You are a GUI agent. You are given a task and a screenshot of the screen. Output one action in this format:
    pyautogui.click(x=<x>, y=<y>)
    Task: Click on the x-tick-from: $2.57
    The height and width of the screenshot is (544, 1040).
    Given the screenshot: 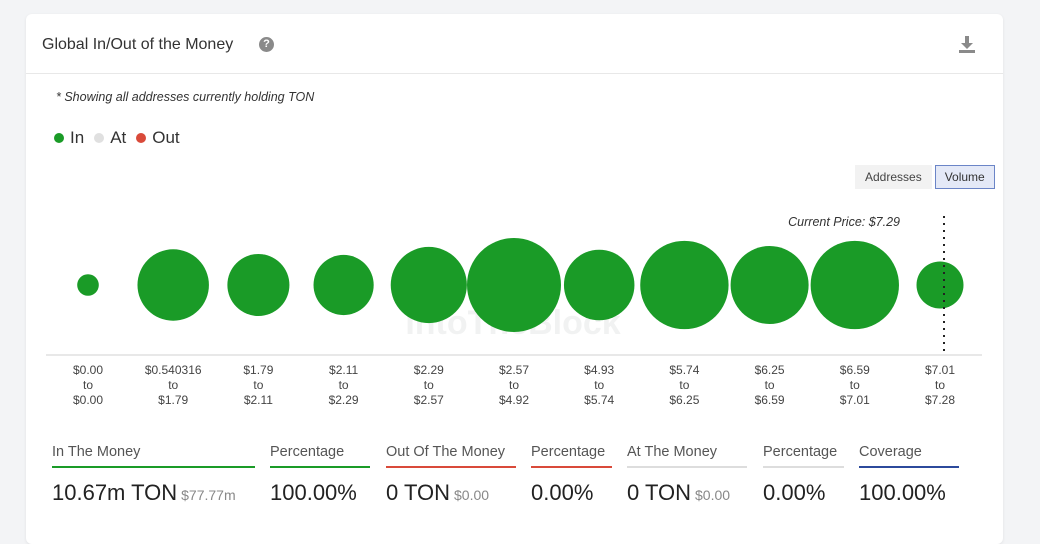 What is the action you would take?
    pyautogui.click(x=514, y=370)
    